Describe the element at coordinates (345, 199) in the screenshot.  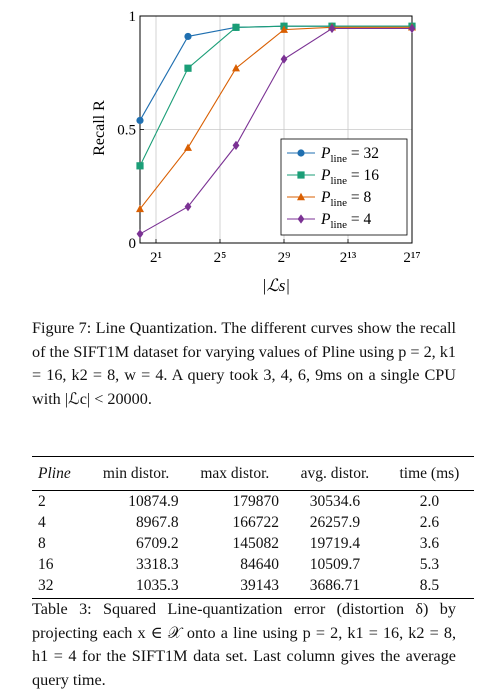
I see `legend-label: Pline = 8` at that location.